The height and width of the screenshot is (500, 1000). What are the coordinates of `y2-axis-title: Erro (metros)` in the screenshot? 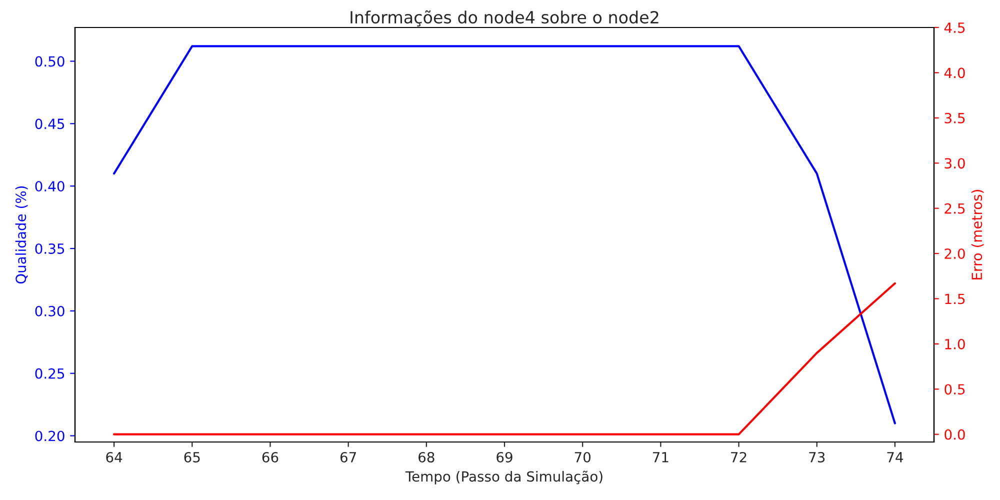 It's located at (977, 235).